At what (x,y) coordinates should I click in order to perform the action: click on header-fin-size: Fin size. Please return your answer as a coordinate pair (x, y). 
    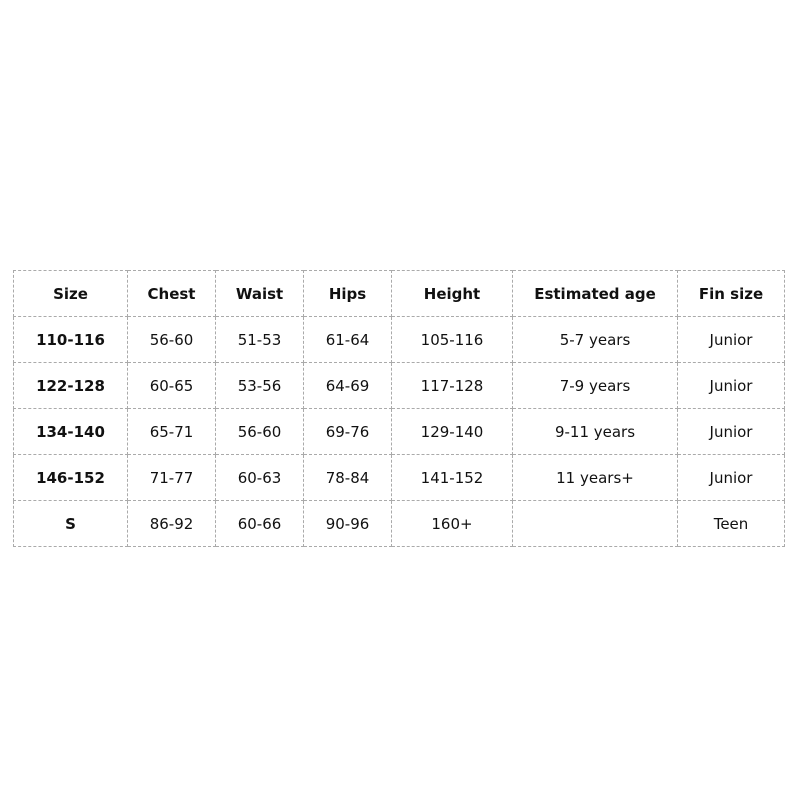
    Looking at the image, I should click on (731, 293).